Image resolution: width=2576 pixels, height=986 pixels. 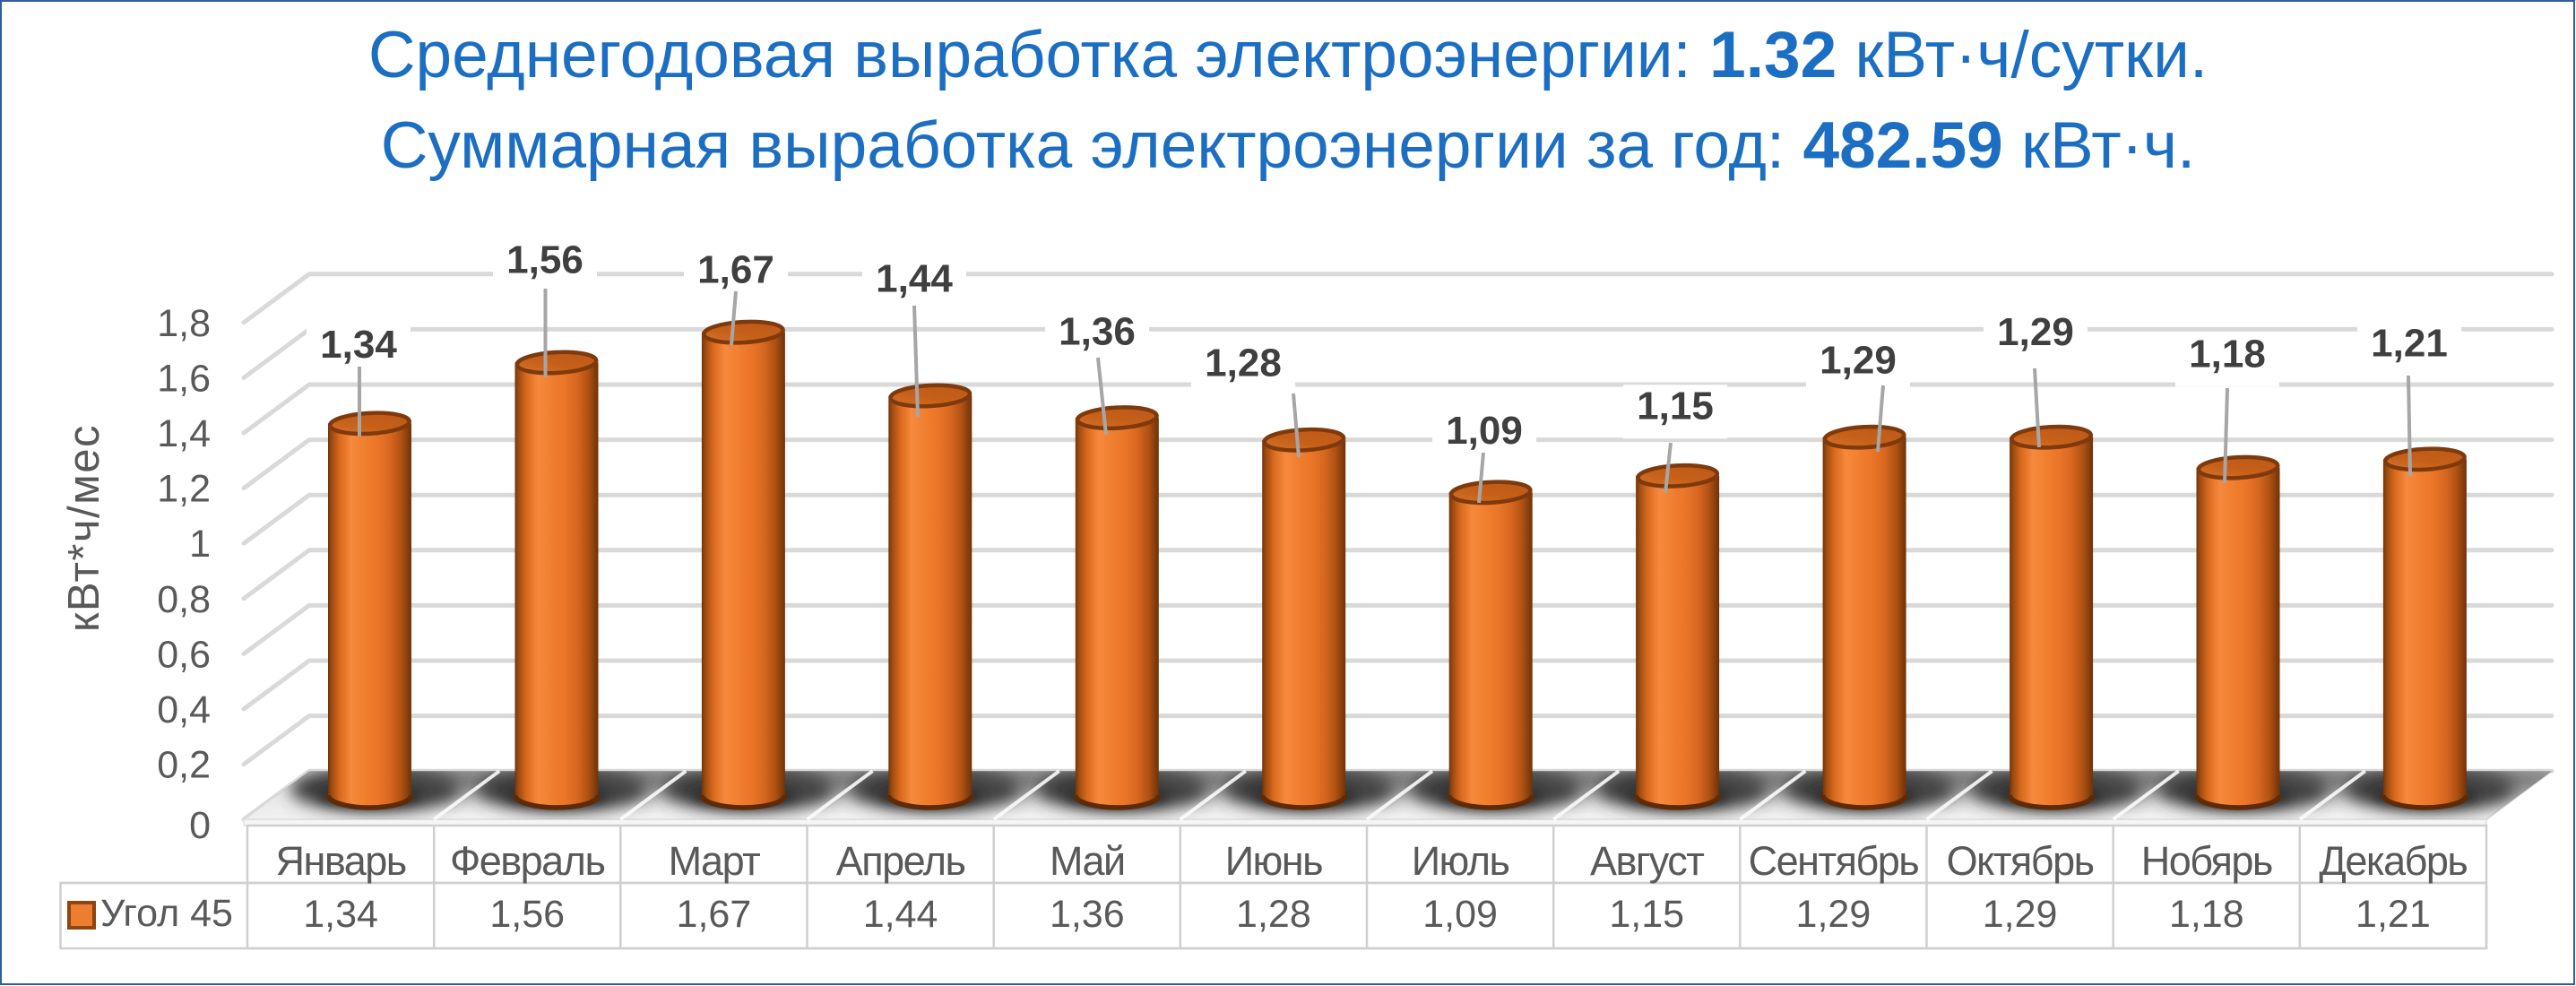 What do you see at coordinates (1273, 861) in the screenshot?
I see `svg-text: Июнь` at bounding box center [1273, 861].